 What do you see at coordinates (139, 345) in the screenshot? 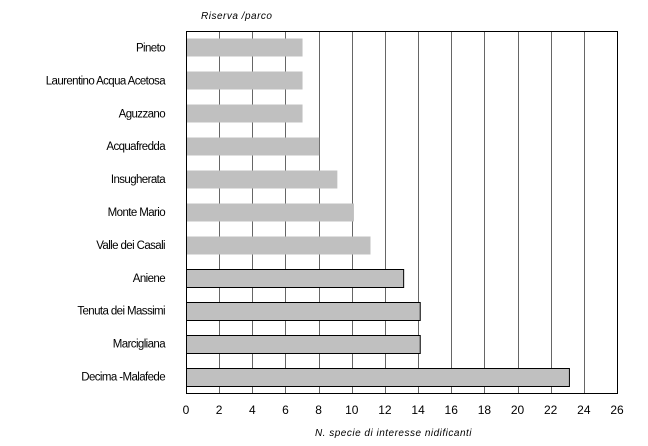
I see `category-label: Marcigliana` at bounding box center [139, 345].